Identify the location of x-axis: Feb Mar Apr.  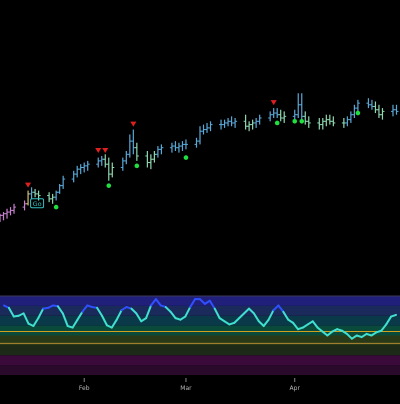
(190, 385).